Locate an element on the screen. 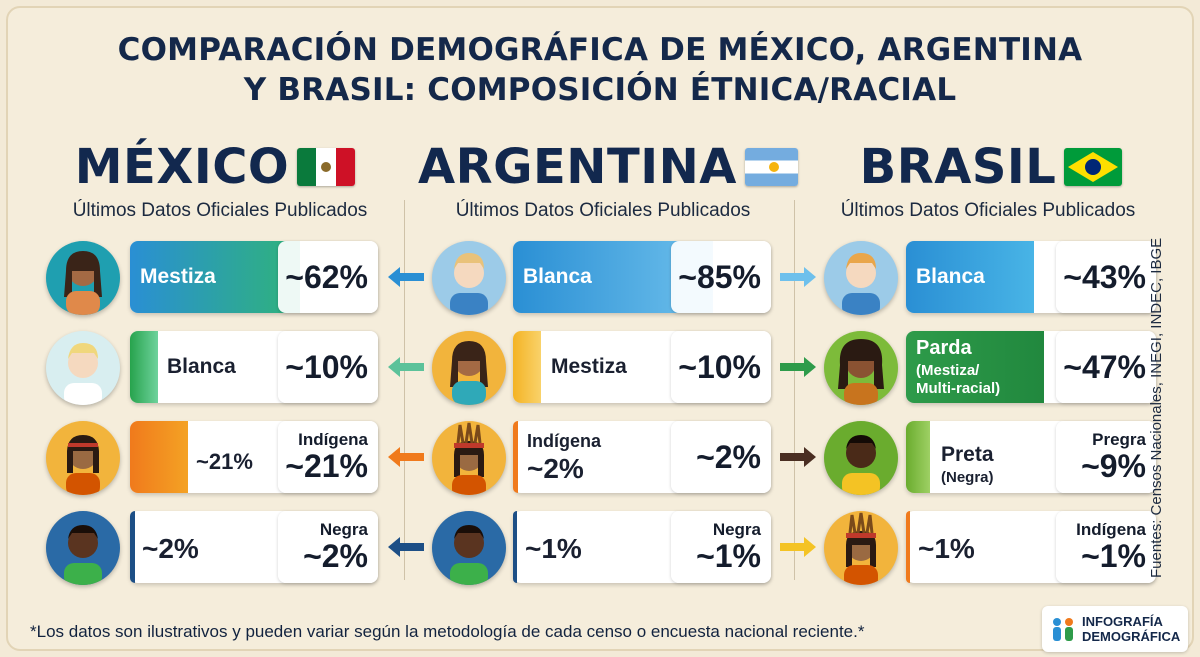  category-label: Parda is located at coordinates (944, 348).